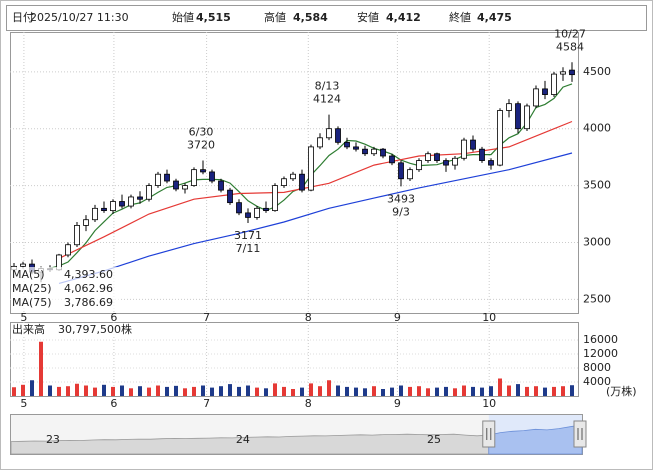 This screenshot has width=653, height=470. Describe the element at coordinates (23, 17) in the screenshot. I see `field-label: 日付` at that location.